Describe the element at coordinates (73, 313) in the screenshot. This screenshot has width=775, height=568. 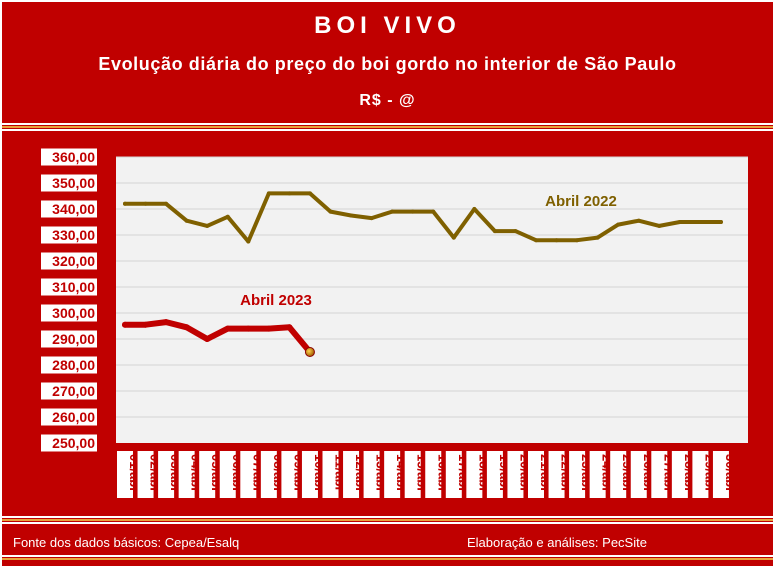
I see `y-tick-label: 300,00` at that location.